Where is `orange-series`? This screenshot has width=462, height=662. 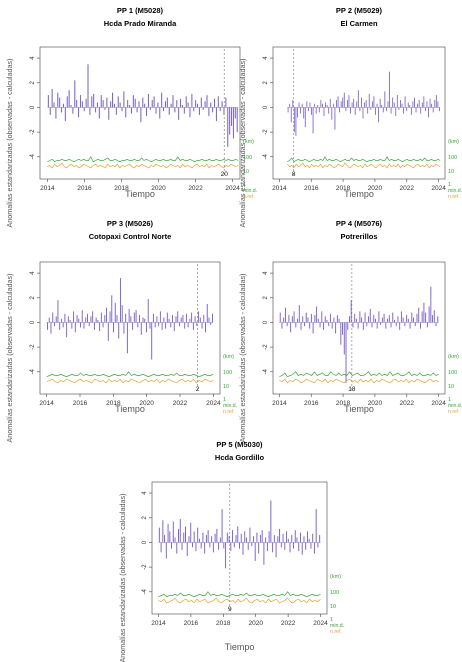
orange-series is located at coordinates (359, 381).